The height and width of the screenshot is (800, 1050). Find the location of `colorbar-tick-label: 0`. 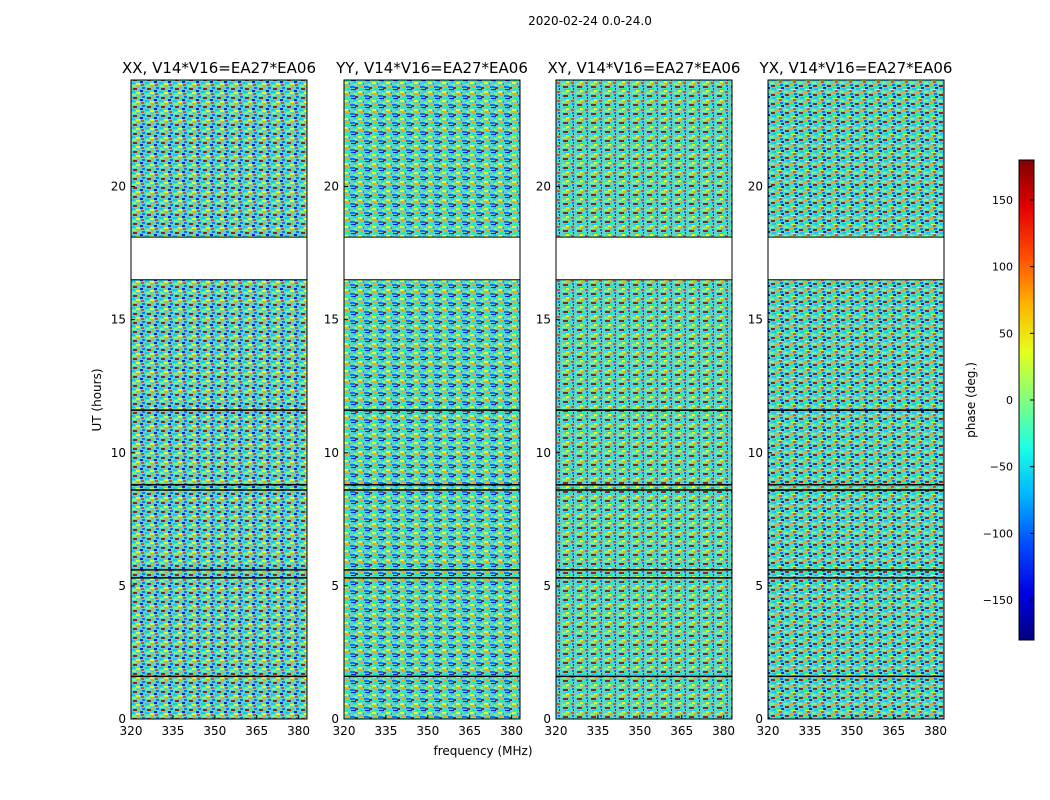

colorbar-tick-label: 0 is located at coordinates (1009, 400).